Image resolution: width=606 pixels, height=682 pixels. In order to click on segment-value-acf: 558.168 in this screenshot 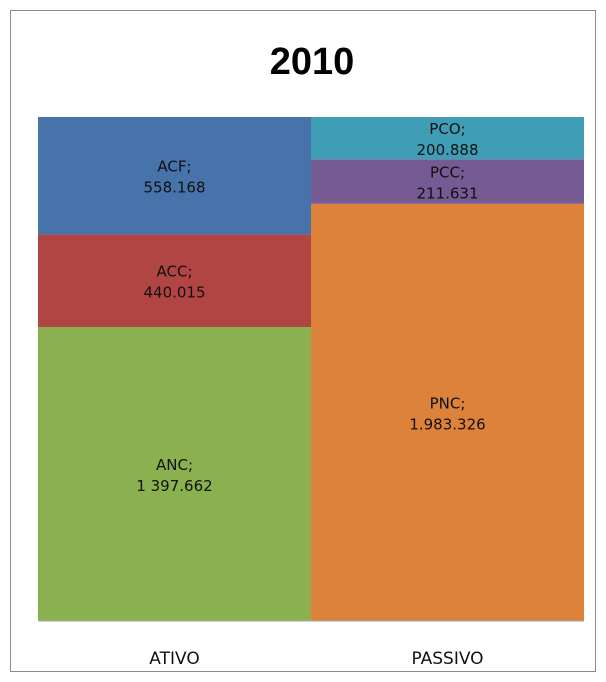, I will do `click(174, 188)`.